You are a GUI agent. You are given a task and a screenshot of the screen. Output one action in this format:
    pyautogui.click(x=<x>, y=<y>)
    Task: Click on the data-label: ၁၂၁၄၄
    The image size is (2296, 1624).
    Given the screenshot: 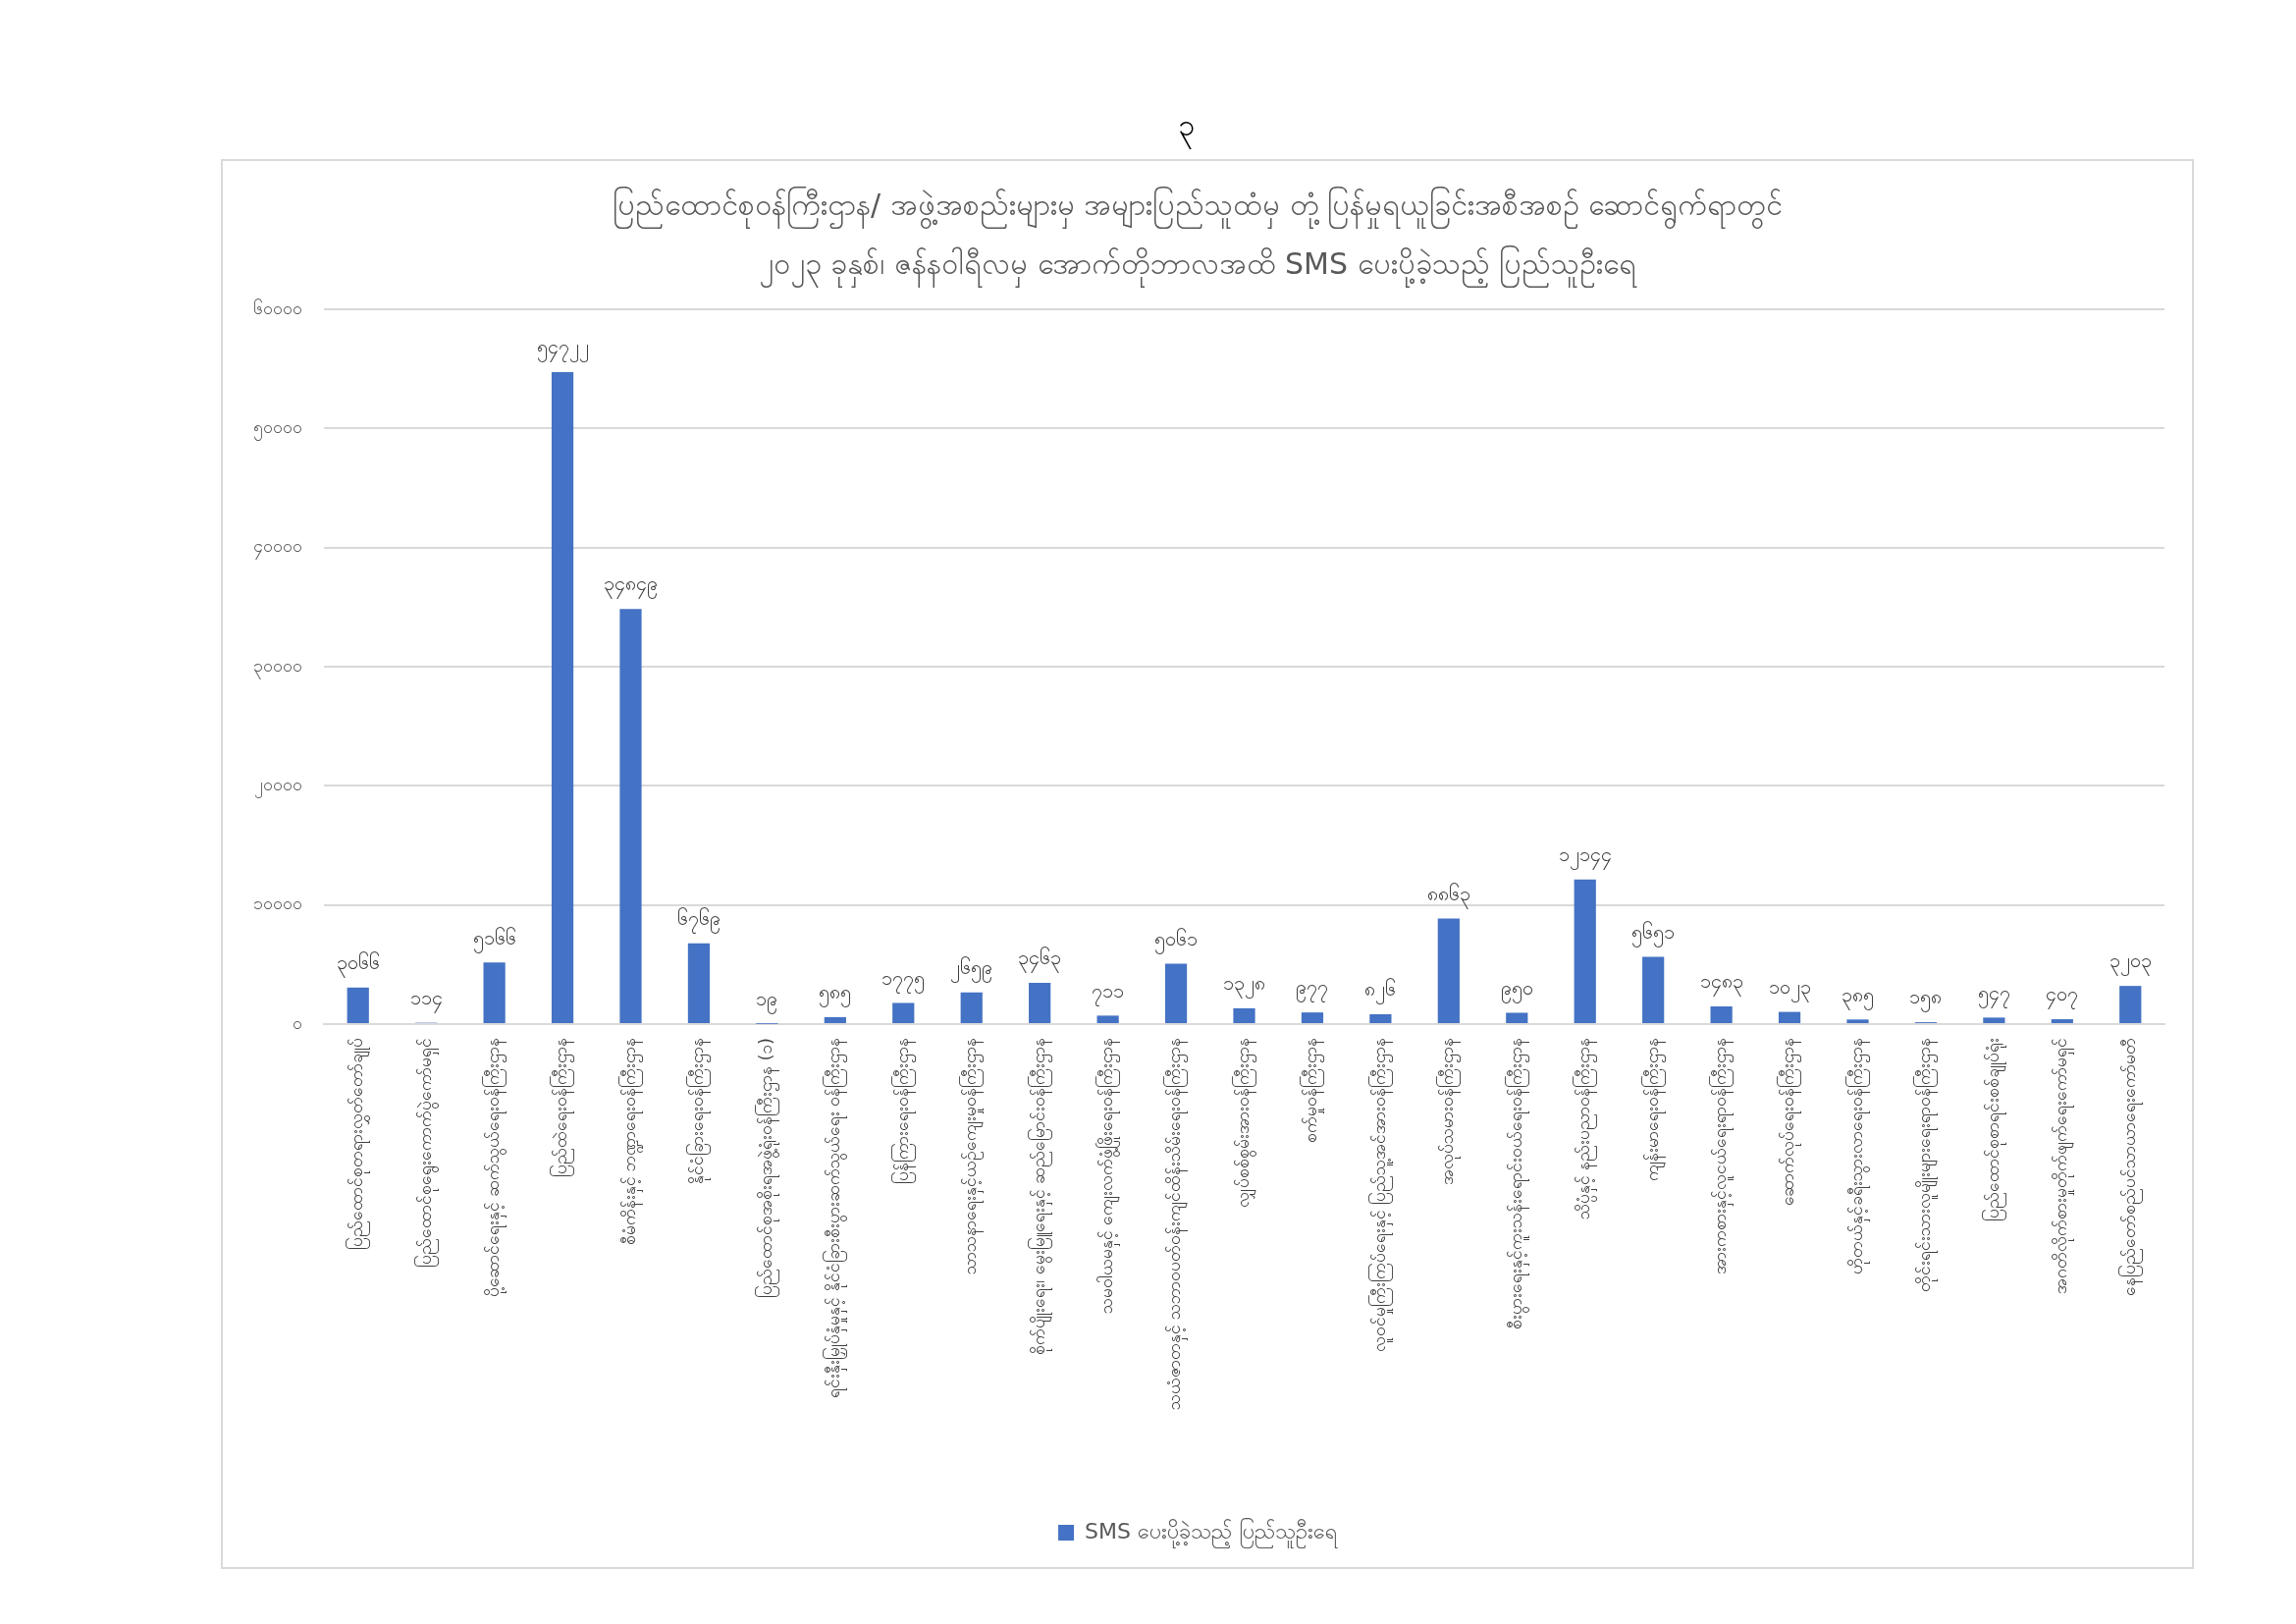 What is the action you would take?
    pyautogui.click(x=1585, y=855)
    